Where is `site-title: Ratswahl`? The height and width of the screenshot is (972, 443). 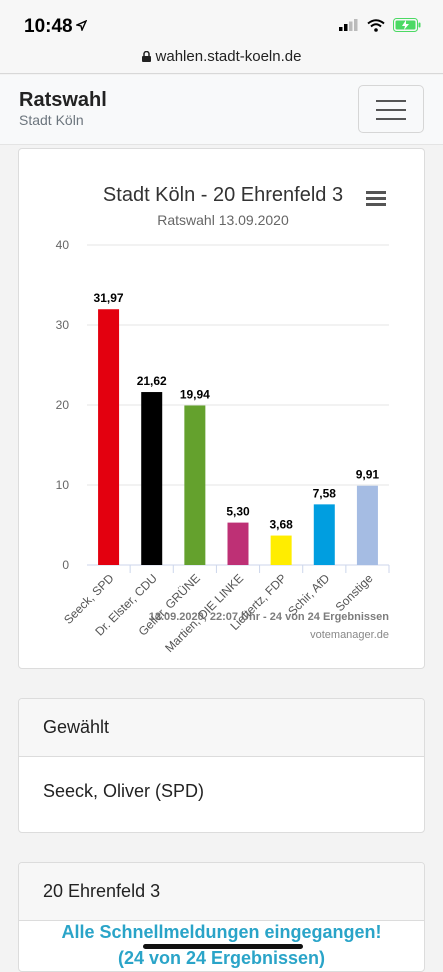 site-title: Ratswahl is located at coordinates (63, 100).